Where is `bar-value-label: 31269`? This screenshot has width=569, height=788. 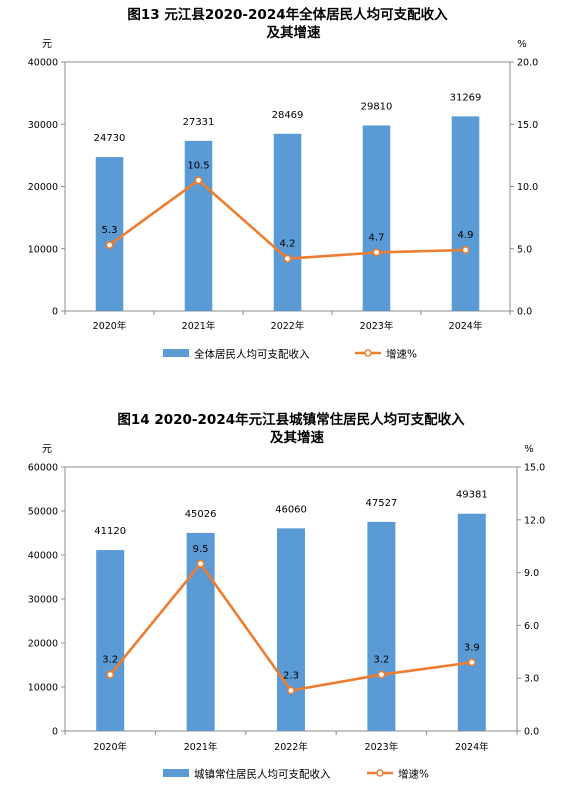
bar-value-label: 31269 is located at coordinates (466, 97).